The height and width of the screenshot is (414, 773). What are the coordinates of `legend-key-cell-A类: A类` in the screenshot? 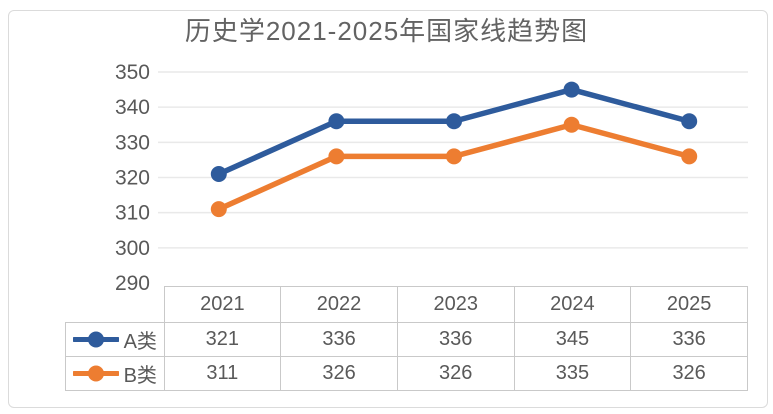 It's located at (115, 339).